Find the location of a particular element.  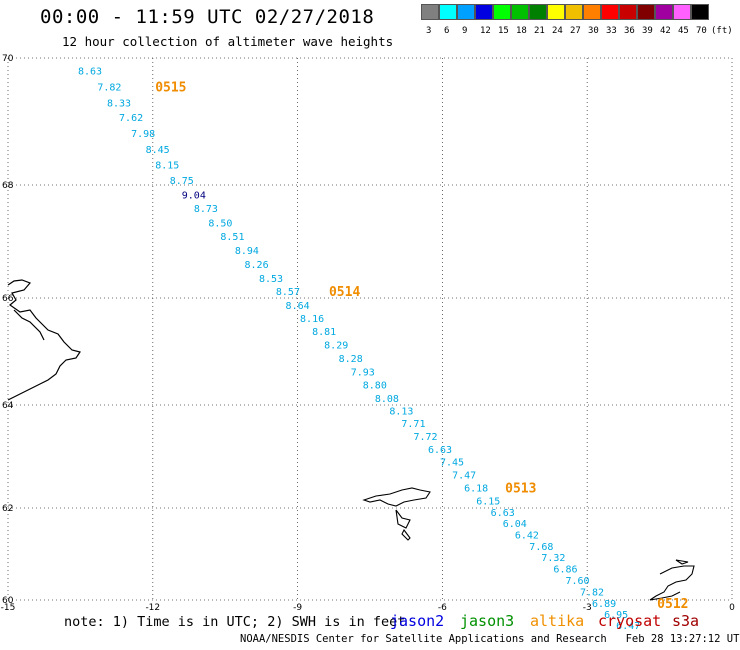

lat-label: 64 is located at coordinates (8, 406).